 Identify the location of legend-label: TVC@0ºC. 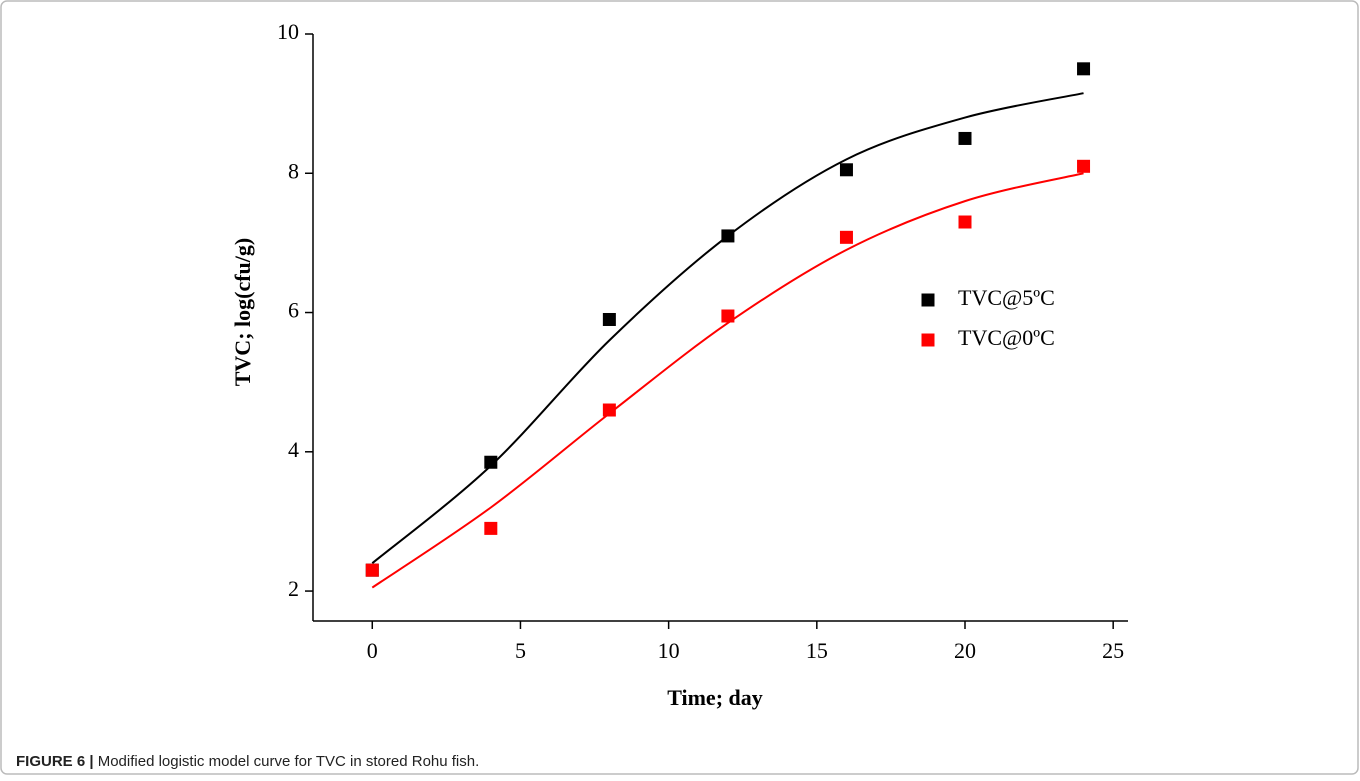
(1006, 337).